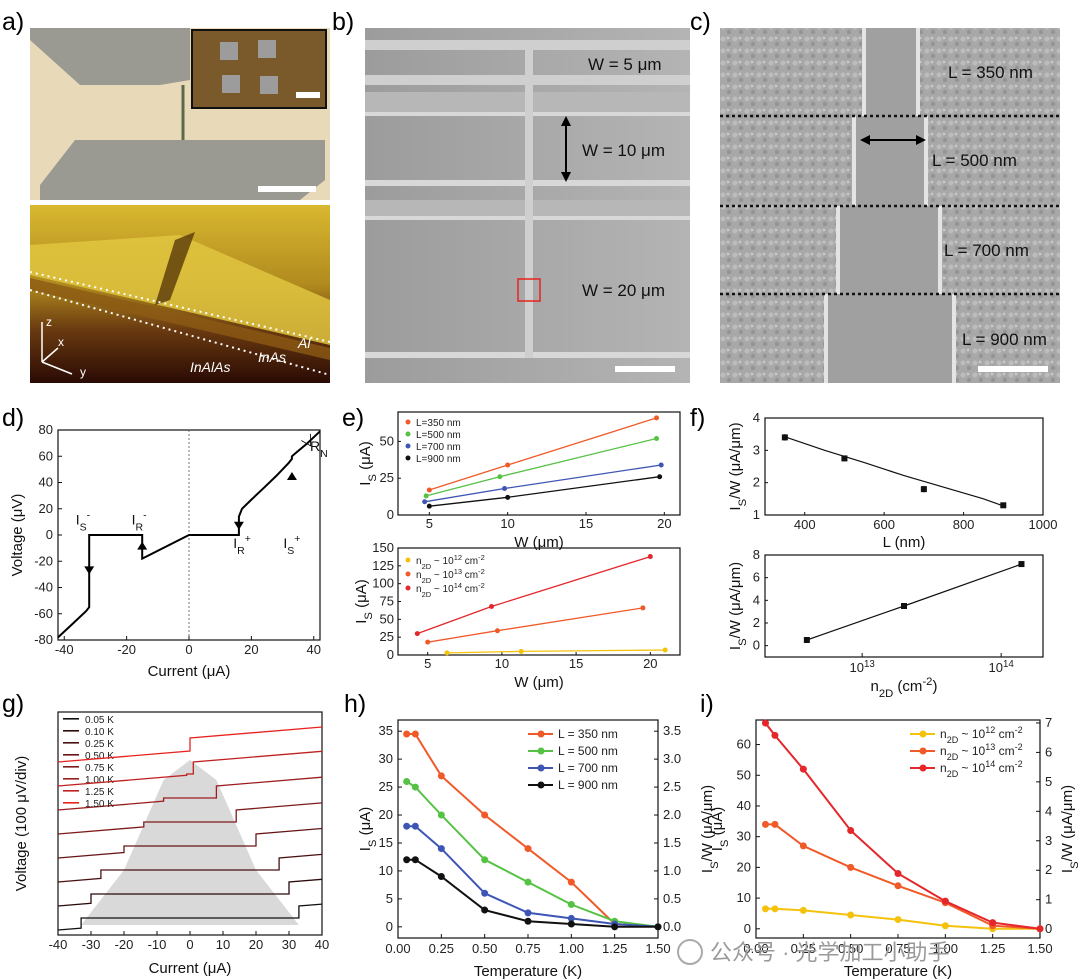  I want to click on y-tick-label: 60, so click(46, 455).